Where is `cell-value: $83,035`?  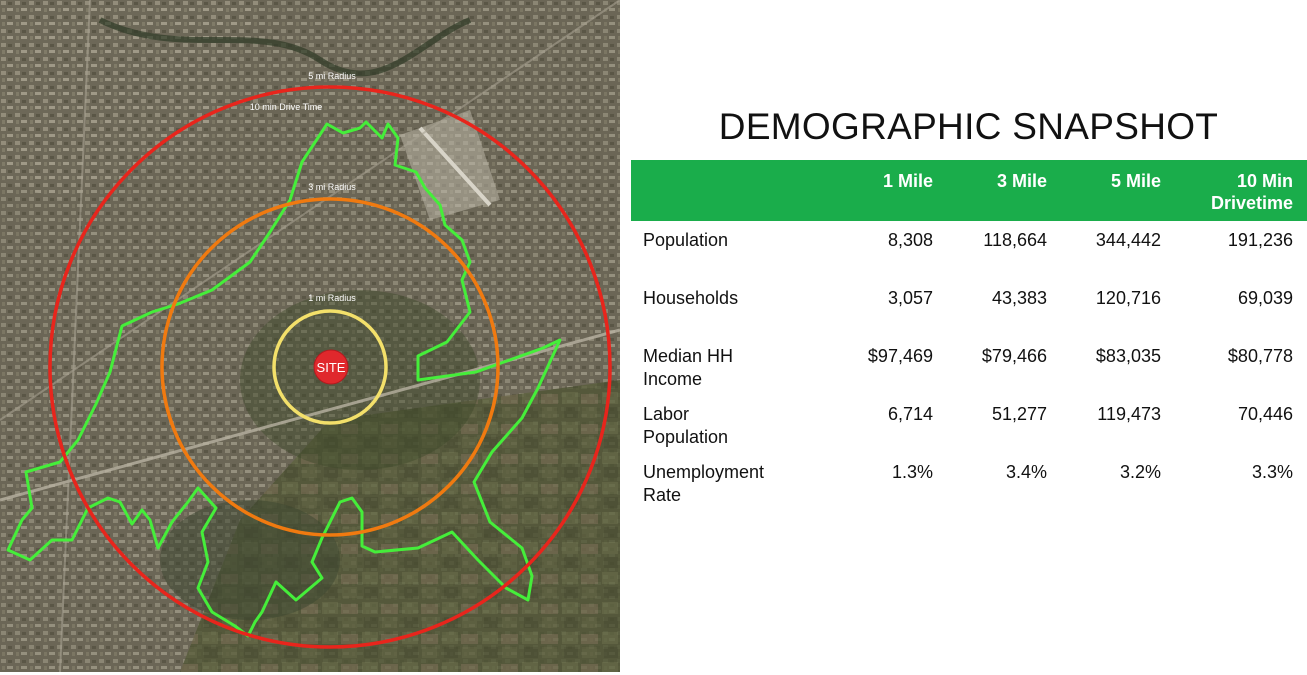
cell-value: $83,035 is located at coordinates (1128, 356).